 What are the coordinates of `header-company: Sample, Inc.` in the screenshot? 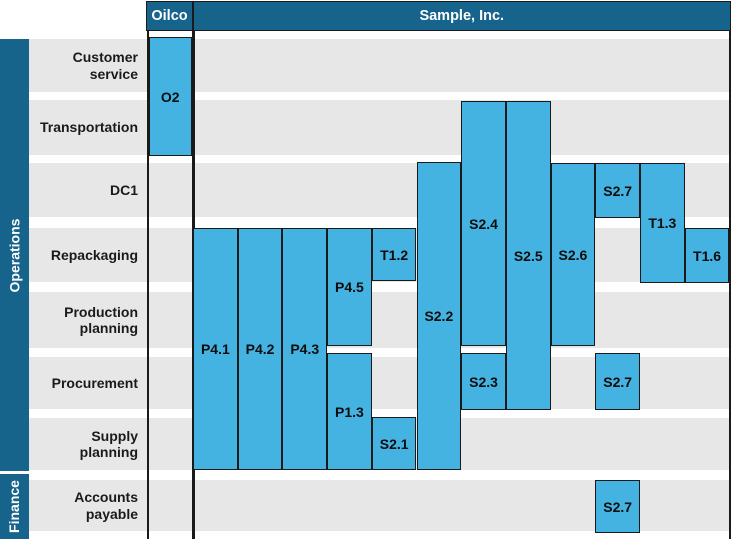 It's located at (462, 16).